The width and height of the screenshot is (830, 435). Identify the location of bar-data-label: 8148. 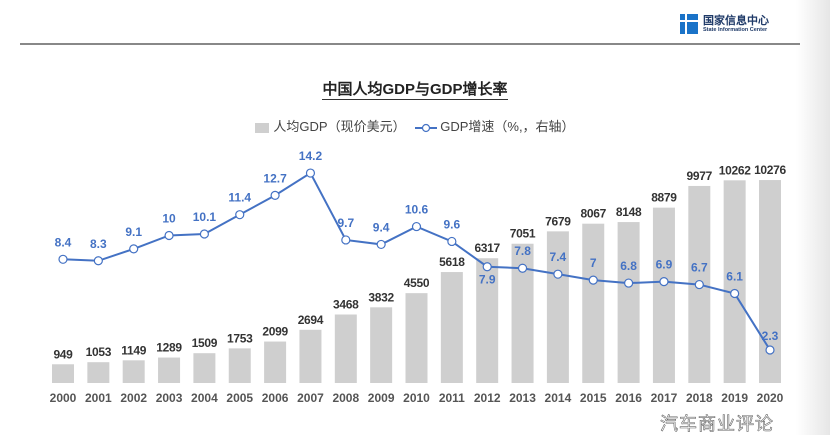
(629, 212).